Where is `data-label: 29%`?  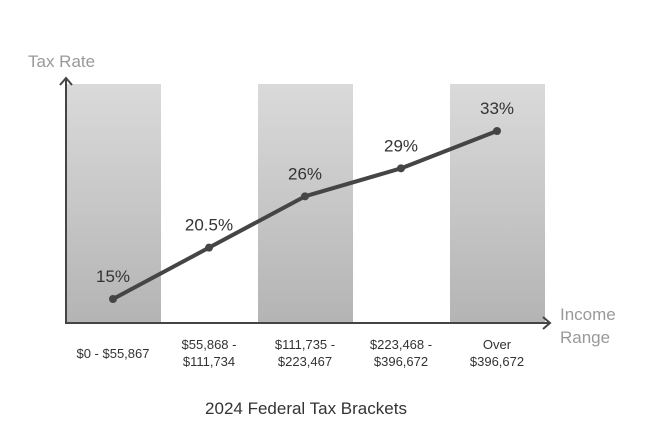
data-label: 29% is located at coordinates (401, 145).